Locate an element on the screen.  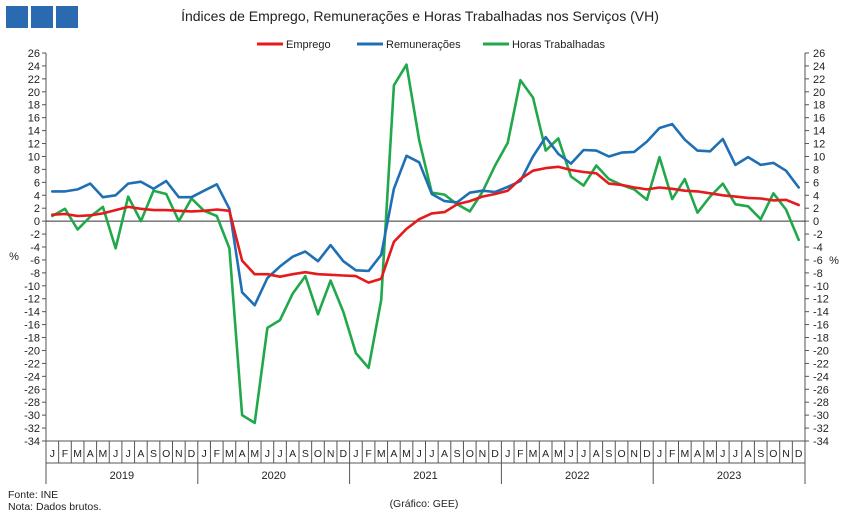
y-tick-label-left: -4 is located at coordinates (35, 248).